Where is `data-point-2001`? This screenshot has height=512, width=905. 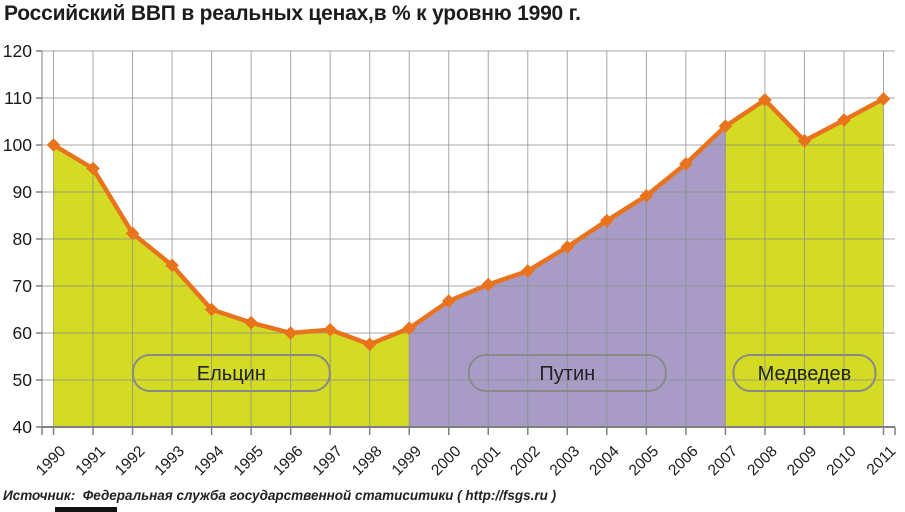
data-point-2001 is located at coordinates (488, 284).